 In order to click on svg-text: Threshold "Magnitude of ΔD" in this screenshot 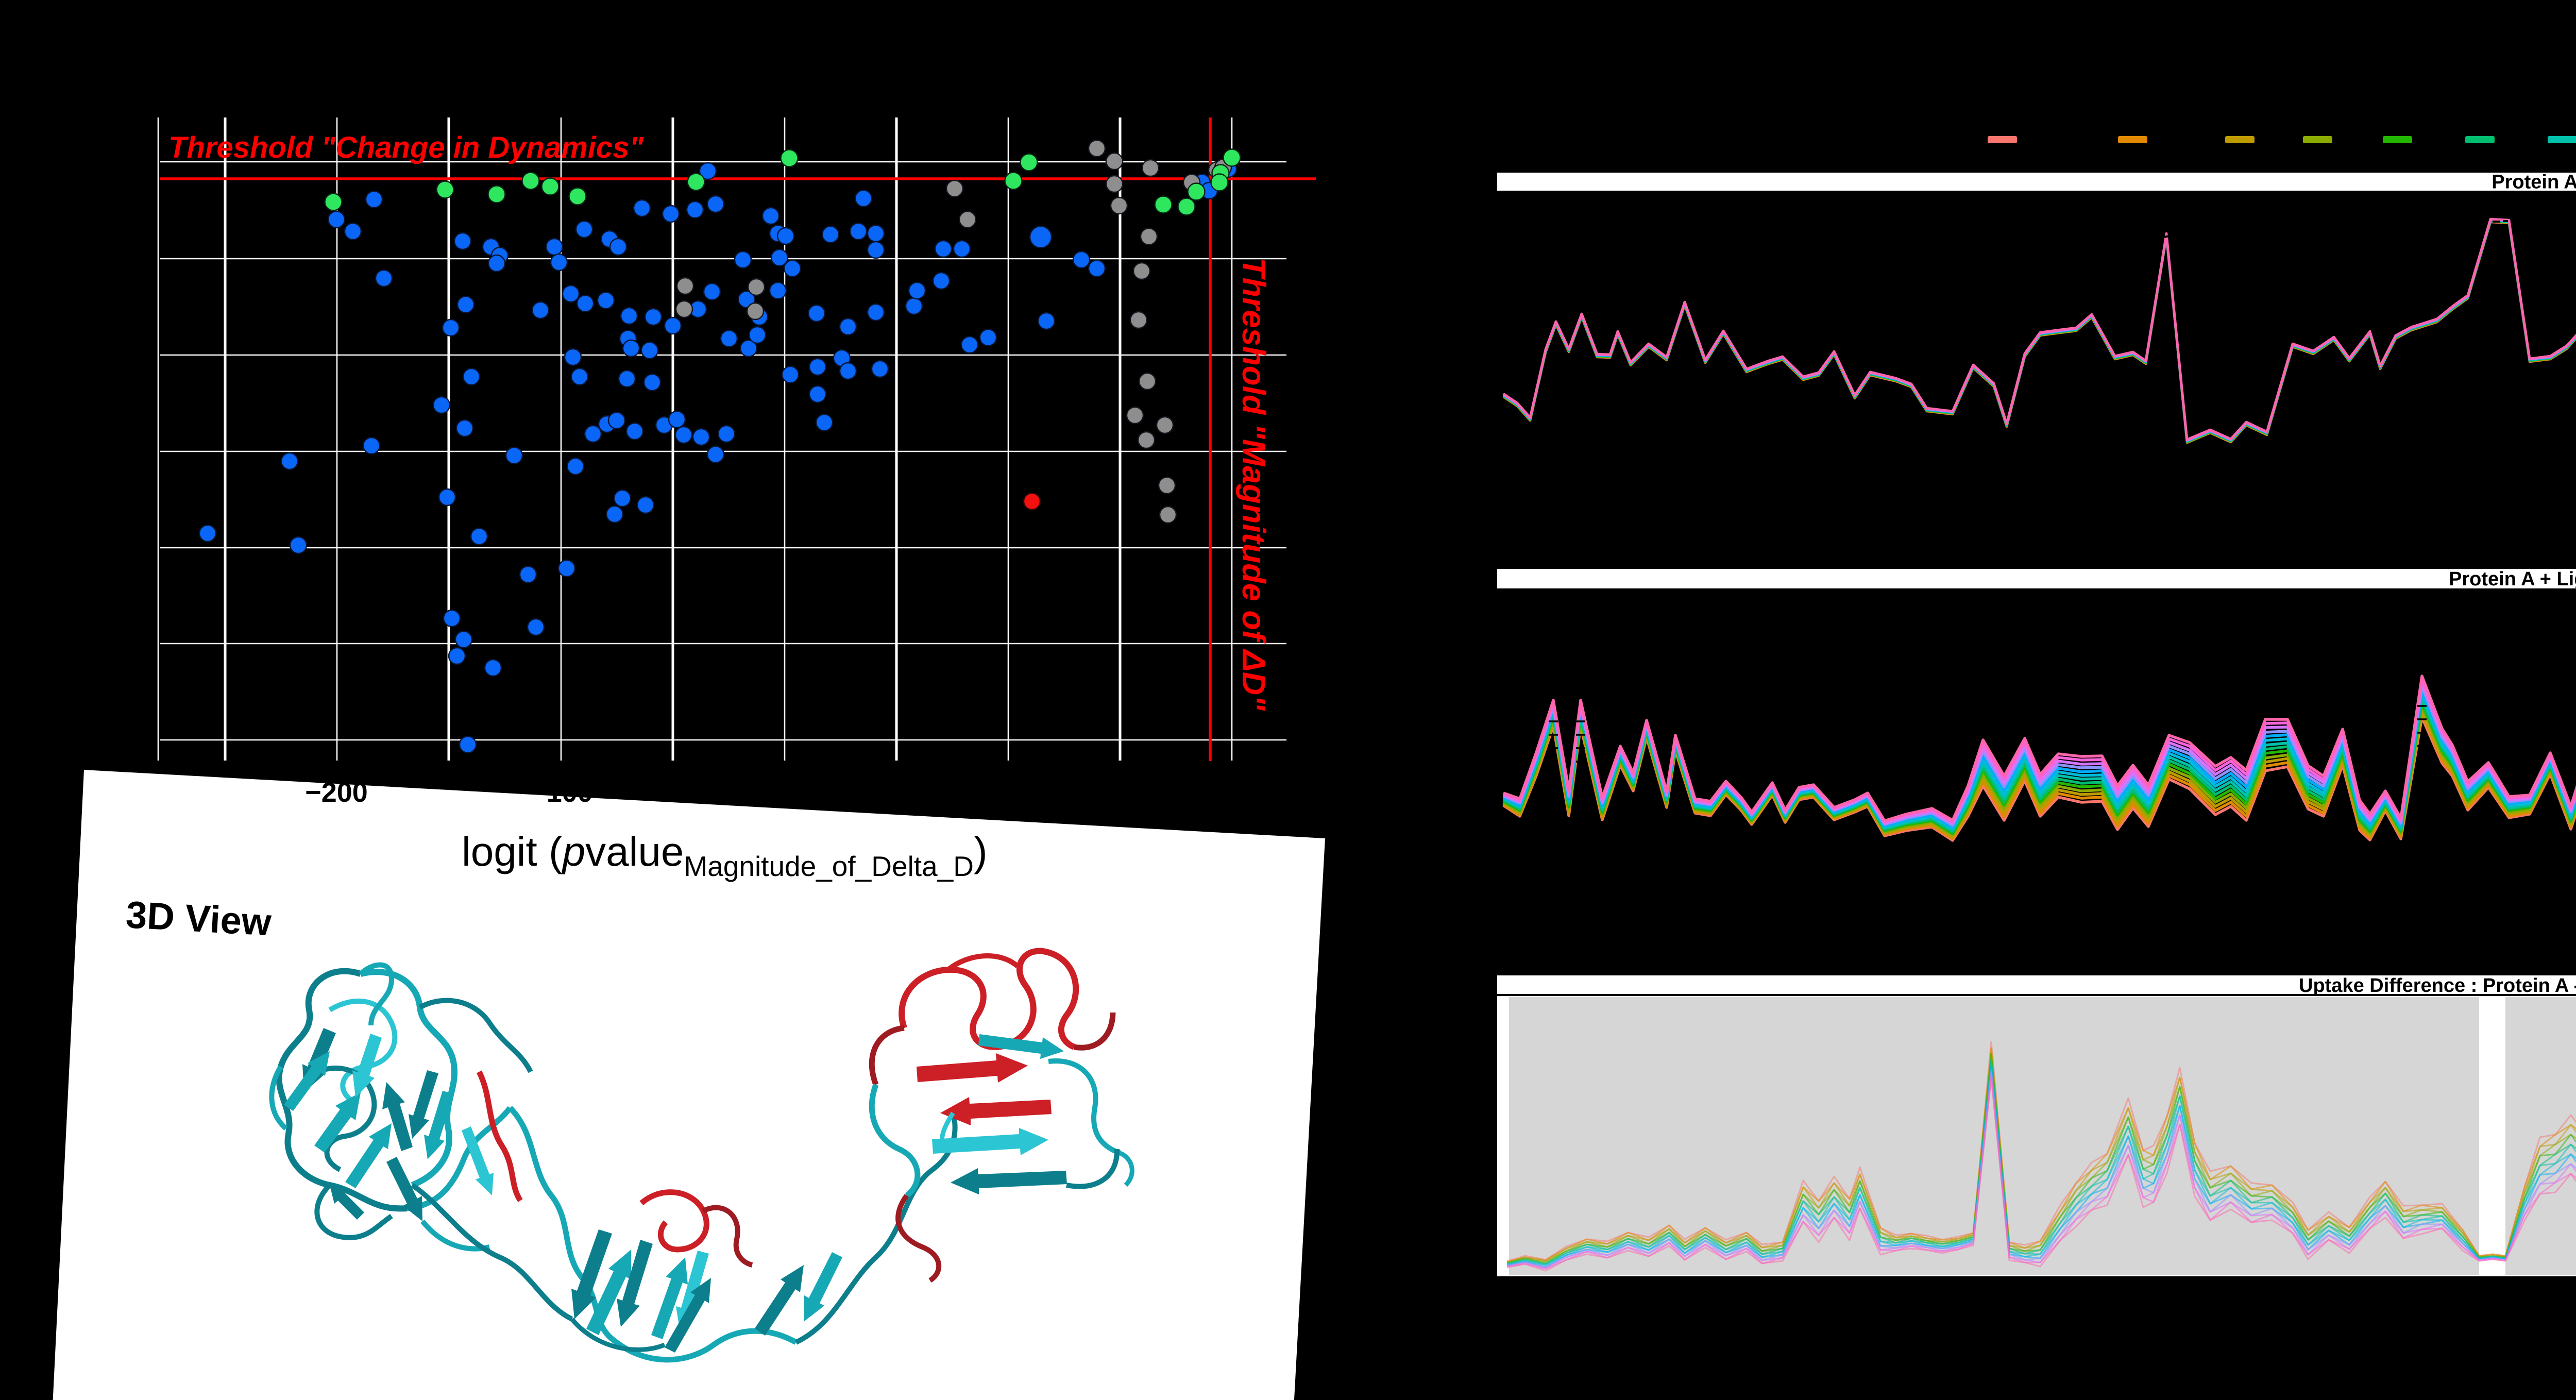, I will do `click(1253, 484)`.